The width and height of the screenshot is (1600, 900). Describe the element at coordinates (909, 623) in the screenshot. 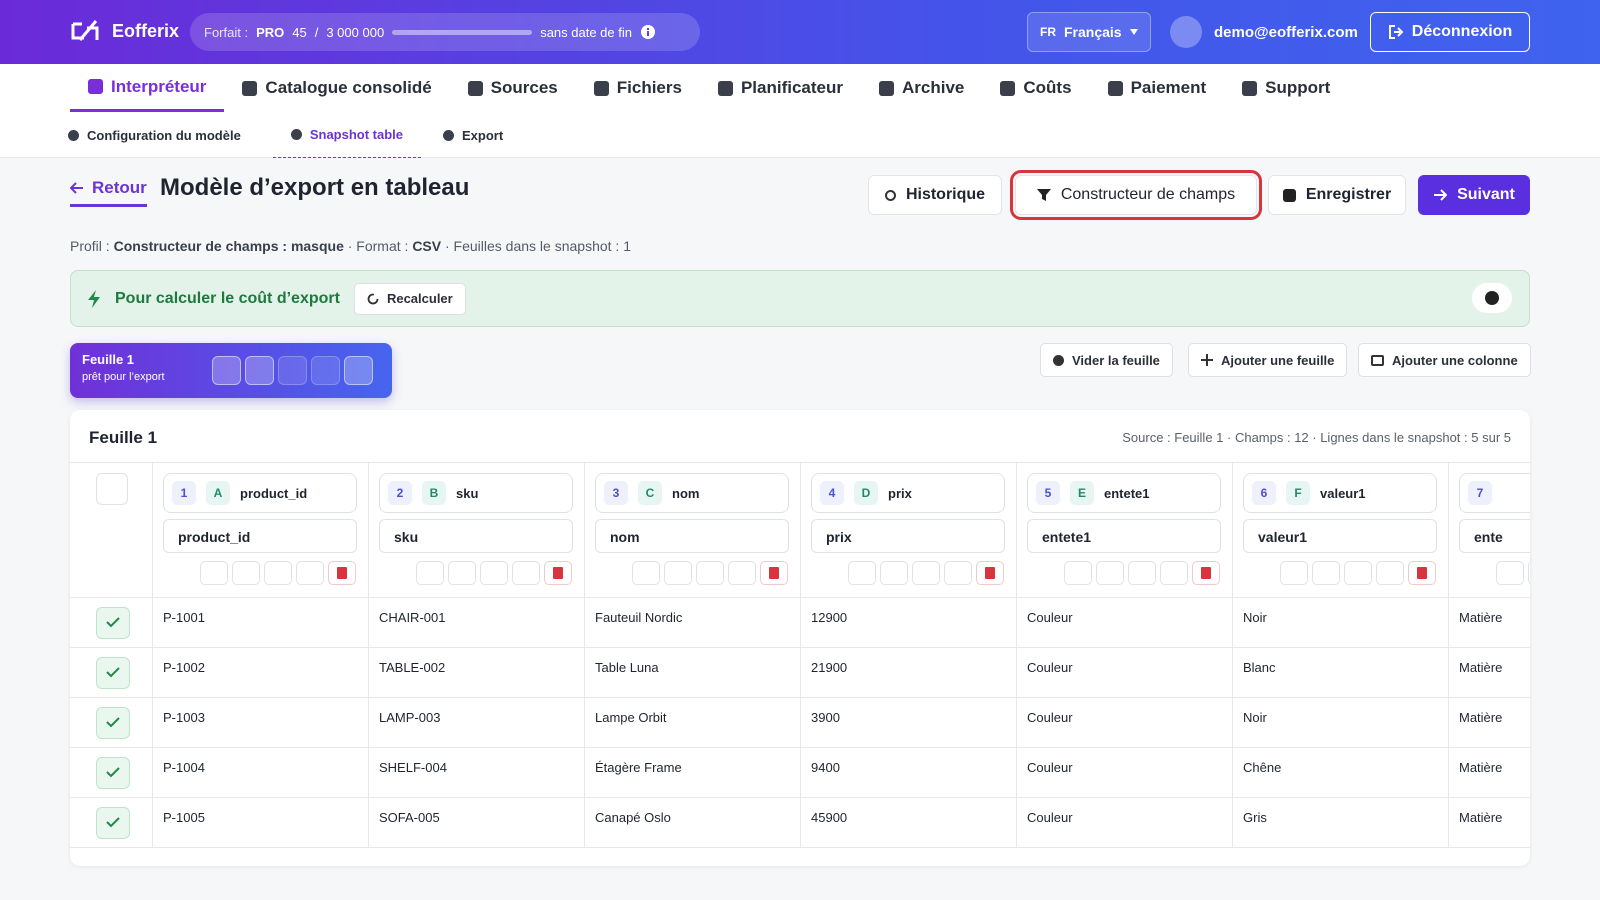

I see `table-cell: 12900` at that location.